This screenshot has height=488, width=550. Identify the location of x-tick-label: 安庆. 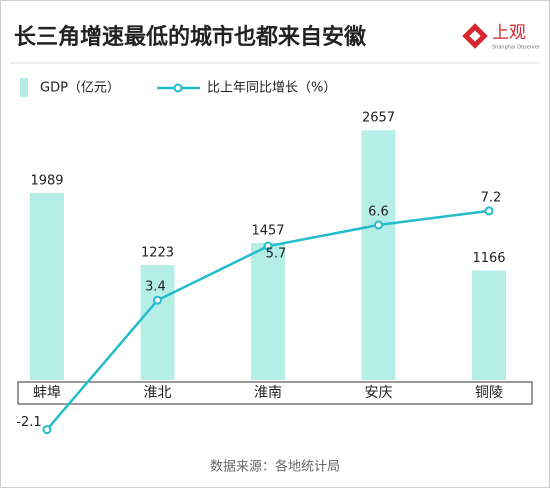
(379, 393).